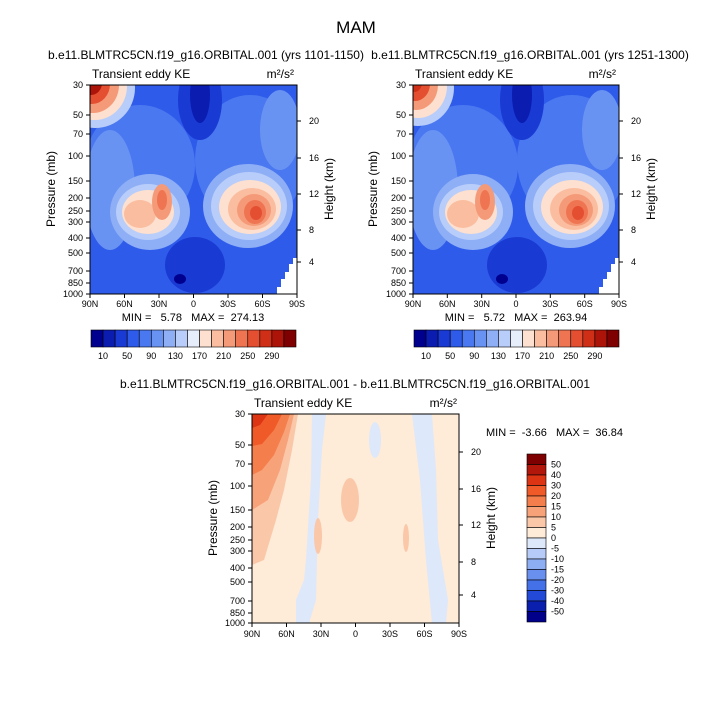 This screenshot has width=711, height=712. Describe the element at coordinates (516, 318) in the screenshot. I see `min-max-label: MIN = 5.72 MAX = 263.94` at that location.